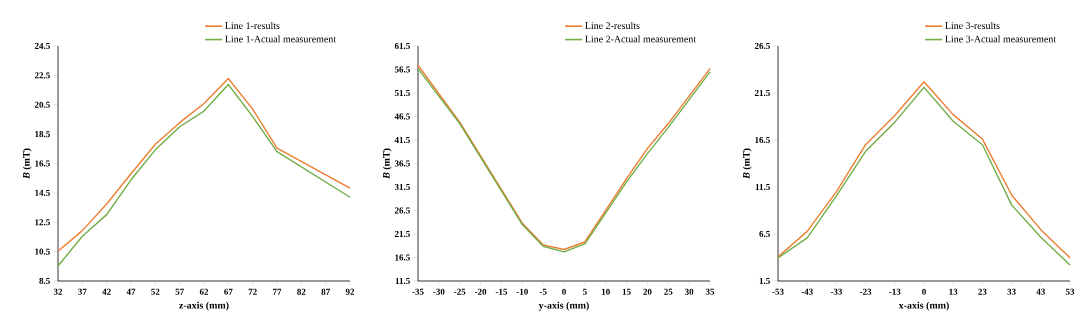 This screenshot has width=1080, height=331. Describe the element at coordinates (402, 69) in the screenshot. I see `y-tick-label: 56.5` at that location.